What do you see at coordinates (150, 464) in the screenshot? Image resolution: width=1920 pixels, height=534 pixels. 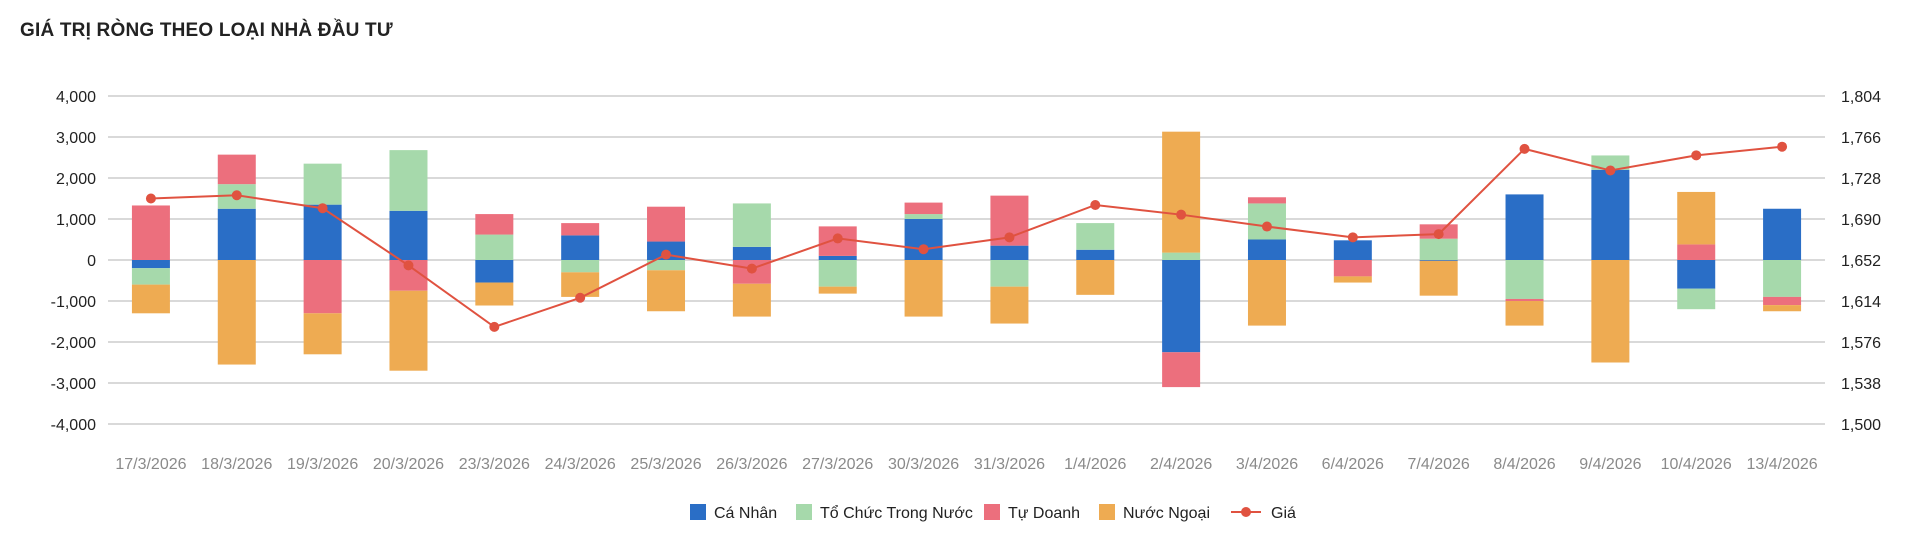 I see `x-tick-label: 17/3/2026` at bounding box center [150, 464].